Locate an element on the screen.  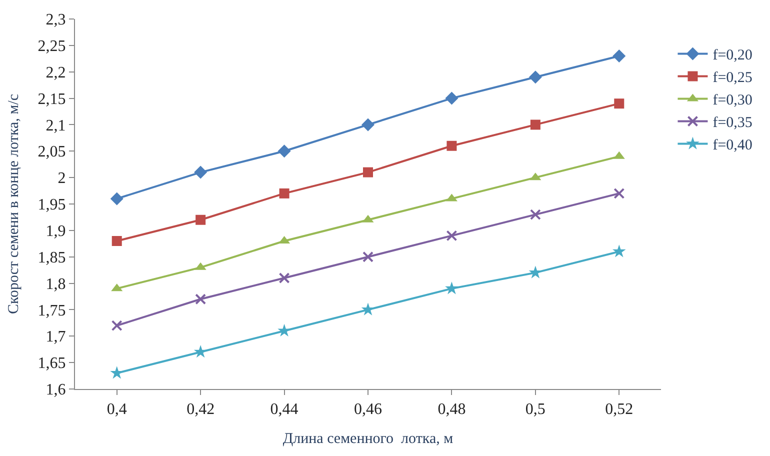
y-tick-label: 2 is located at coordinates (62, 179).